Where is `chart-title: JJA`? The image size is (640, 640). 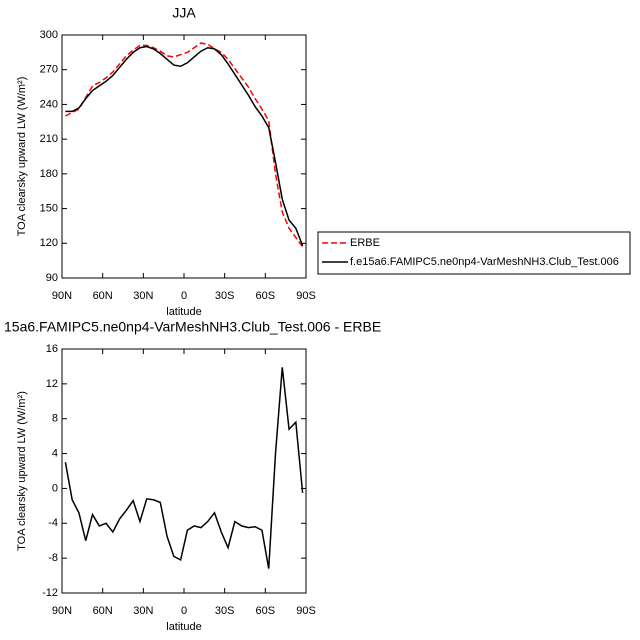 chart-title: JJA is located at coordinates (184, 13).